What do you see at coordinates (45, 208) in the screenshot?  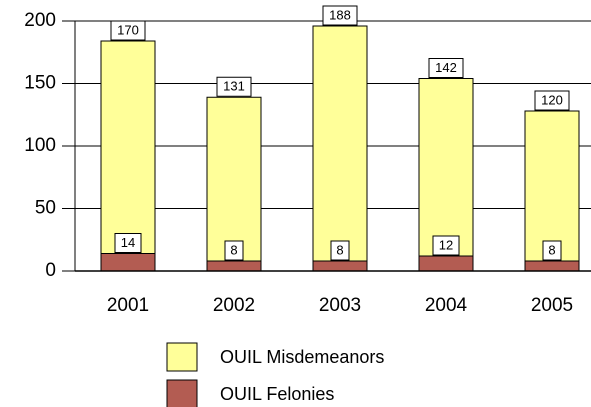 I see `y-tick-label: 50` at bounding box center [45, 208].